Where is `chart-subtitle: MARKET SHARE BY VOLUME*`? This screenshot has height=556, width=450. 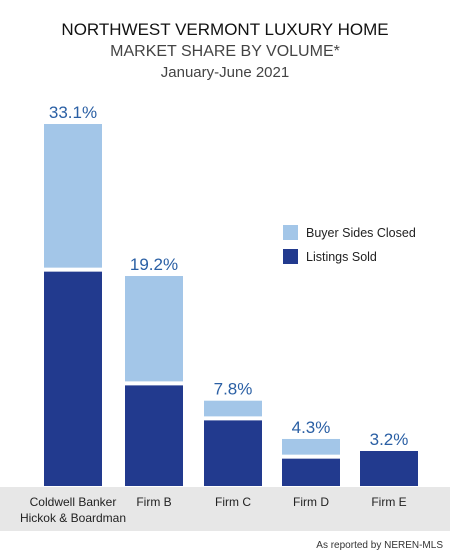 chart-subtitle: MARKET SHARE BY VOLUME* is located at coordinates (225, 51).